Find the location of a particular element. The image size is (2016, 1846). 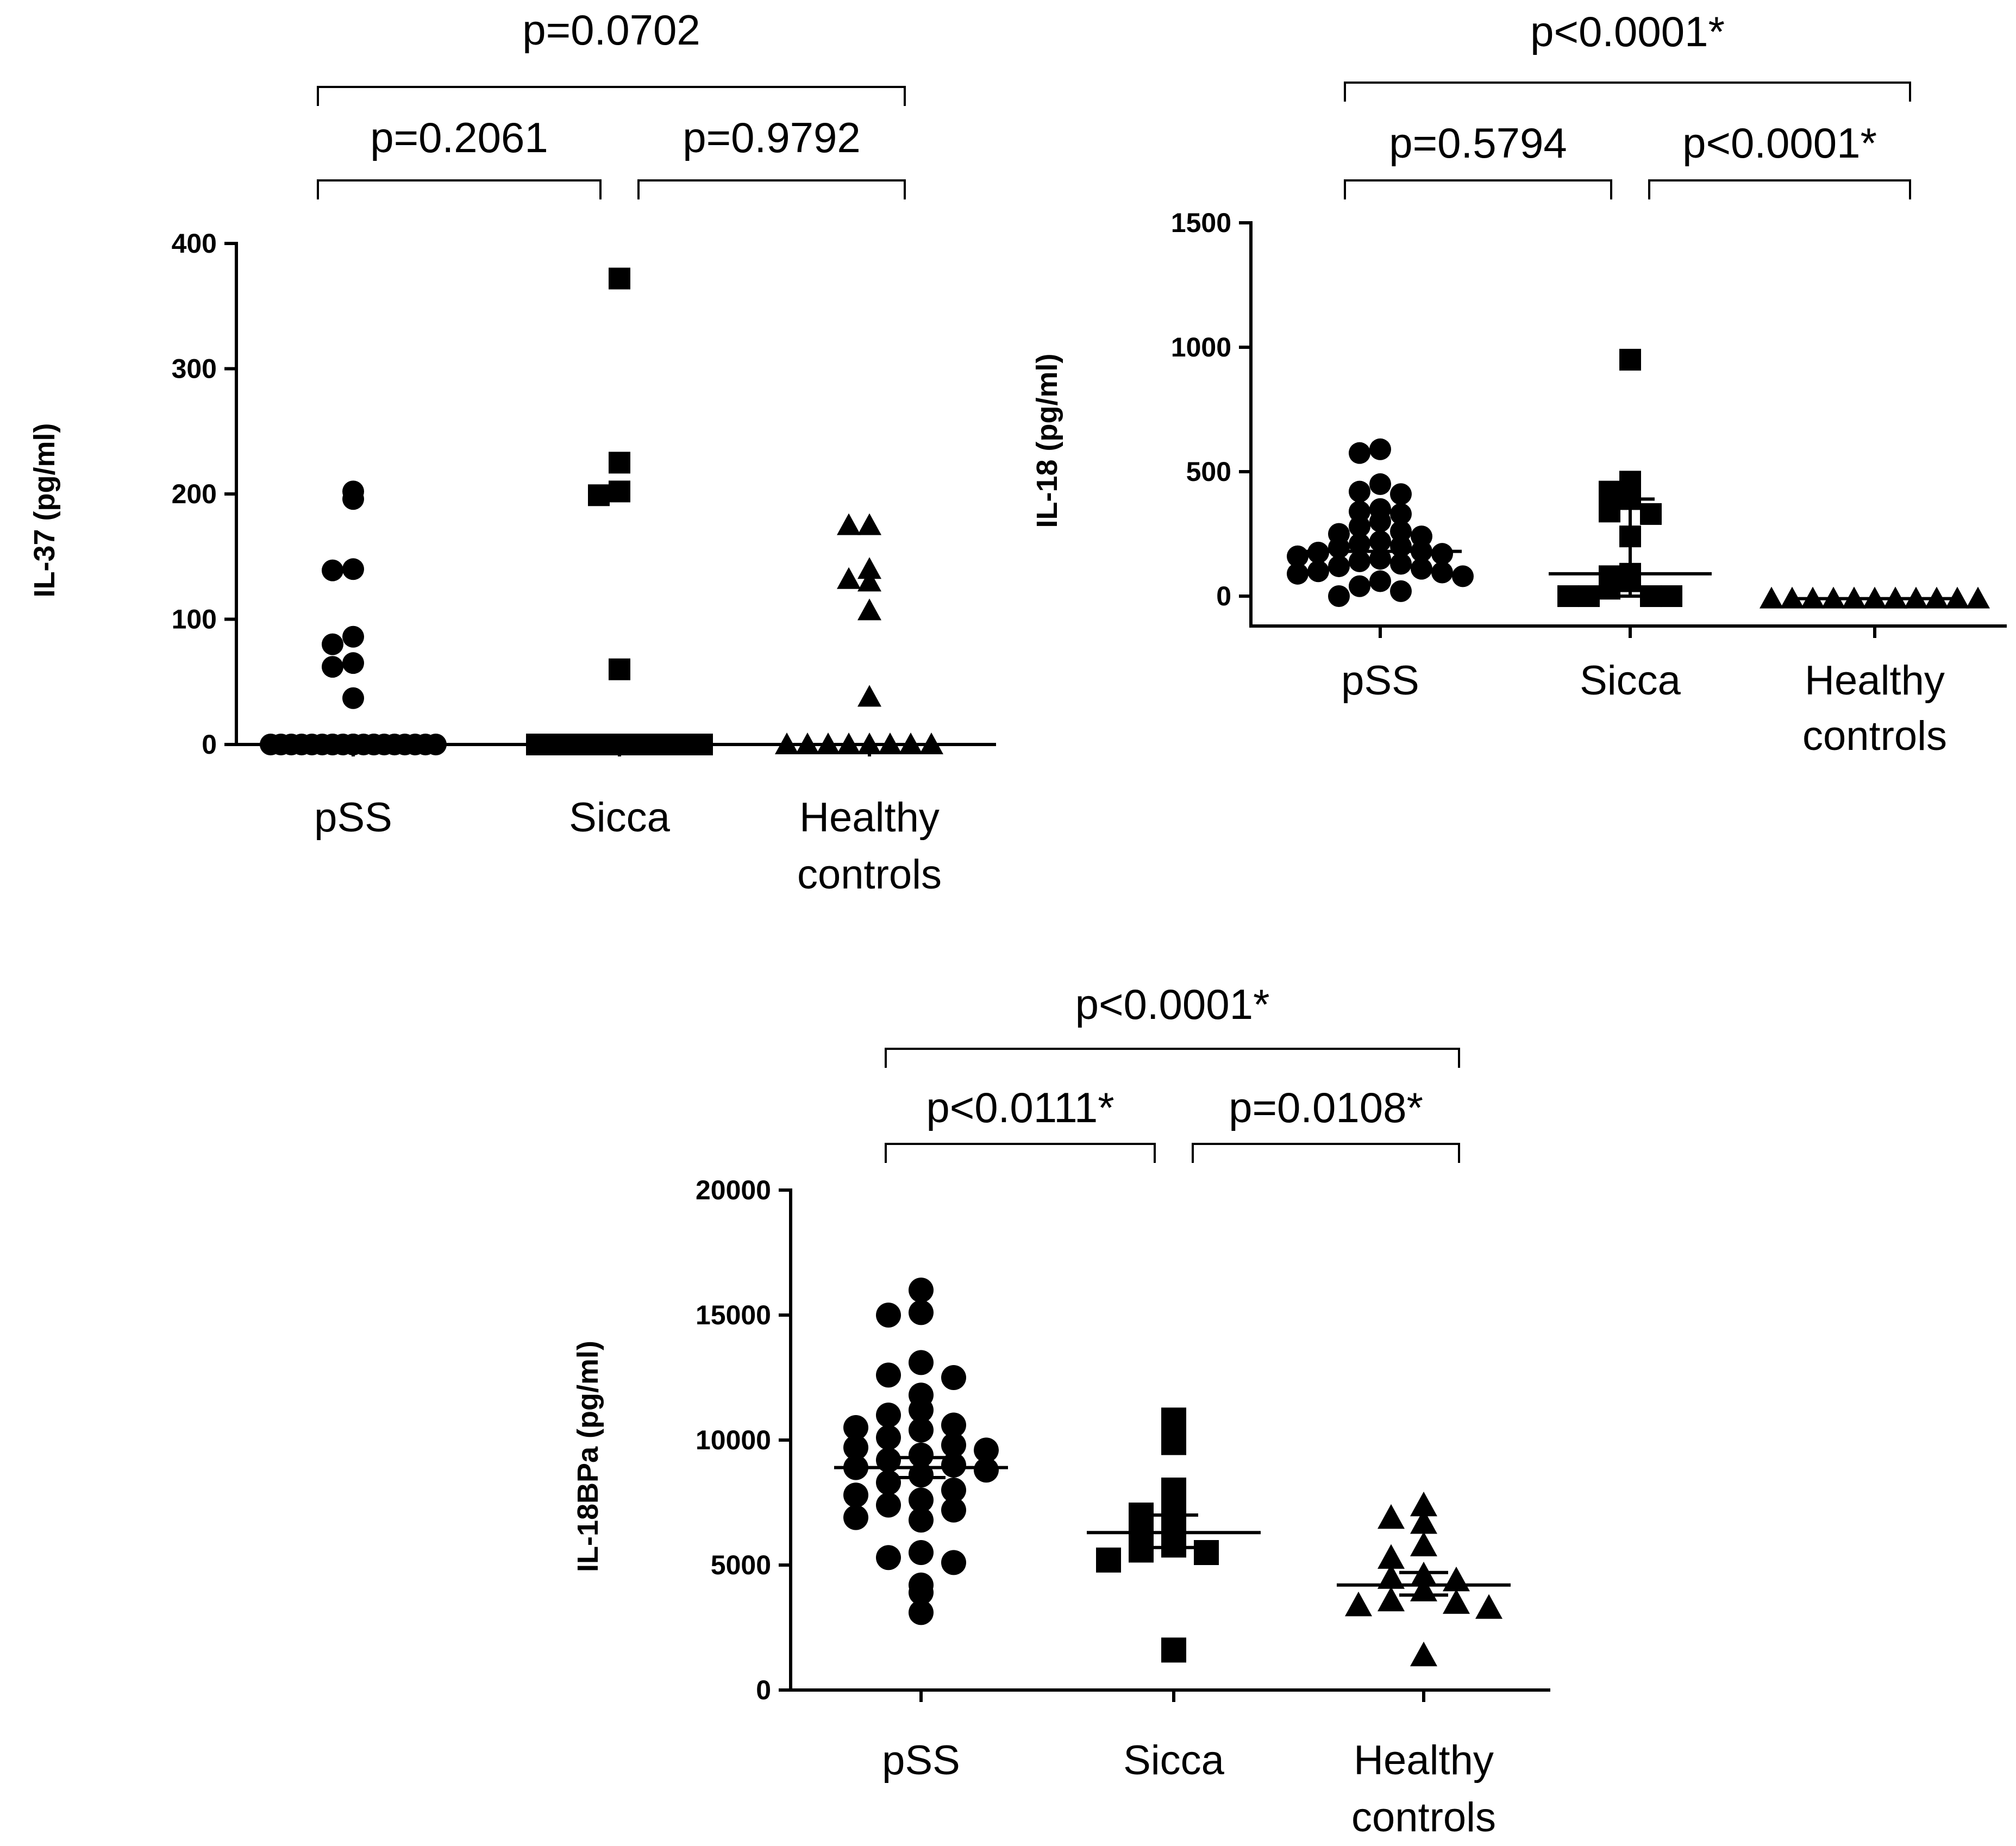

y-axis-label: IL-18BPa (pg/ml) is located at coordinates (588, 1457).